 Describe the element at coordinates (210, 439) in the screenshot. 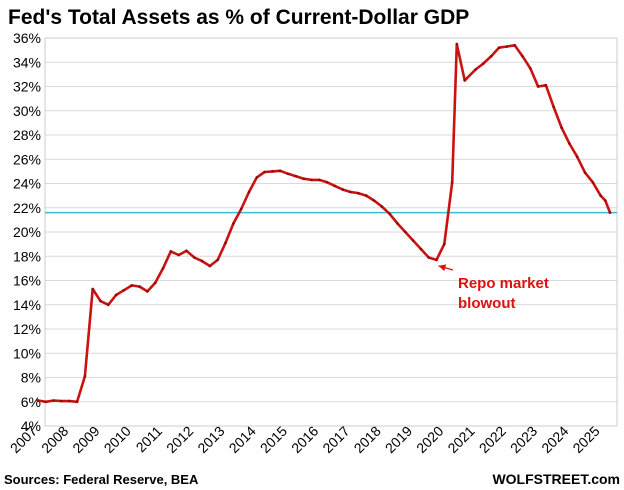

I see `x-tick-label: 2013` at that location.